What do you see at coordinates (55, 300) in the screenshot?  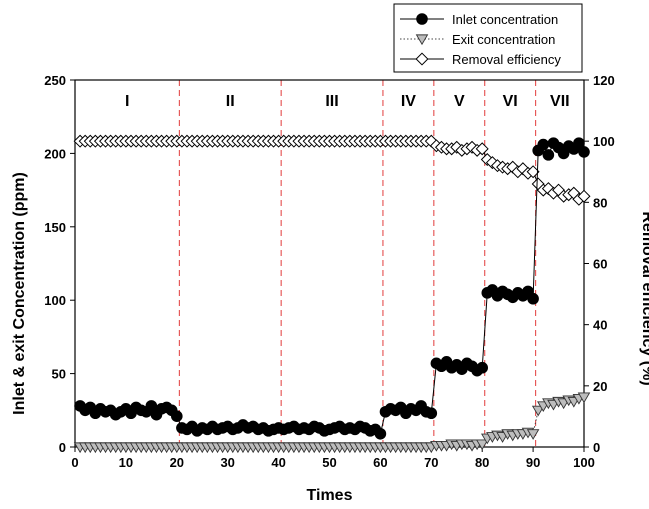 I see `y-left-tick-label: 100` at bounding box center [55, 300].